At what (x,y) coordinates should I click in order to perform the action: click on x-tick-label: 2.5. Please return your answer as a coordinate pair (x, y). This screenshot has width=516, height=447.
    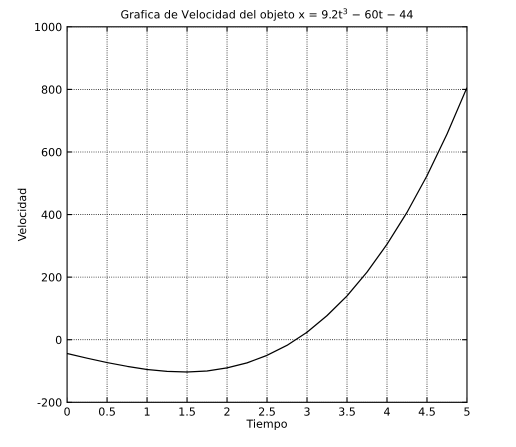
    Looking at the image, I should click on (267, 411).